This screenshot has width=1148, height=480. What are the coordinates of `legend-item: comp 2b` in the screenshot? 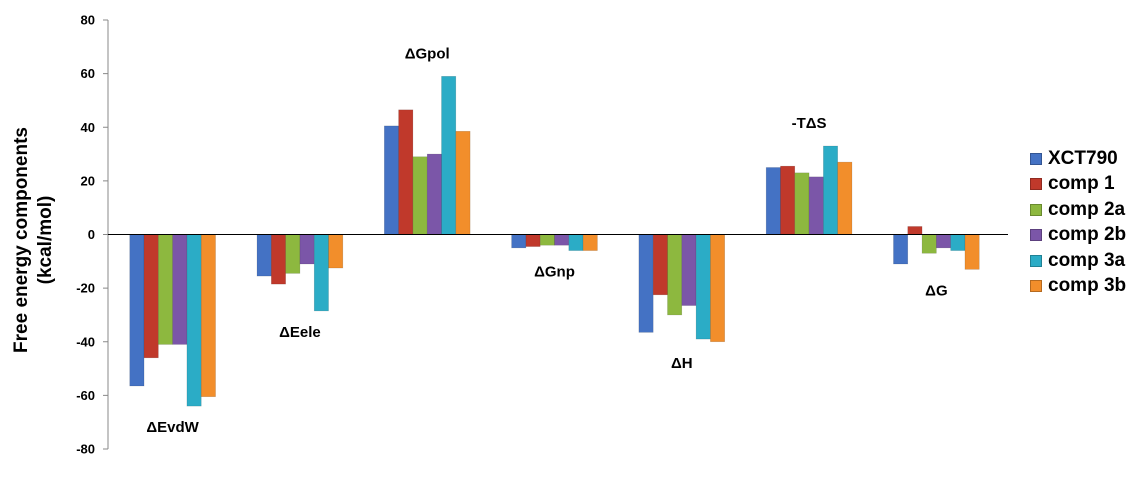 It's located at (1078, 236).